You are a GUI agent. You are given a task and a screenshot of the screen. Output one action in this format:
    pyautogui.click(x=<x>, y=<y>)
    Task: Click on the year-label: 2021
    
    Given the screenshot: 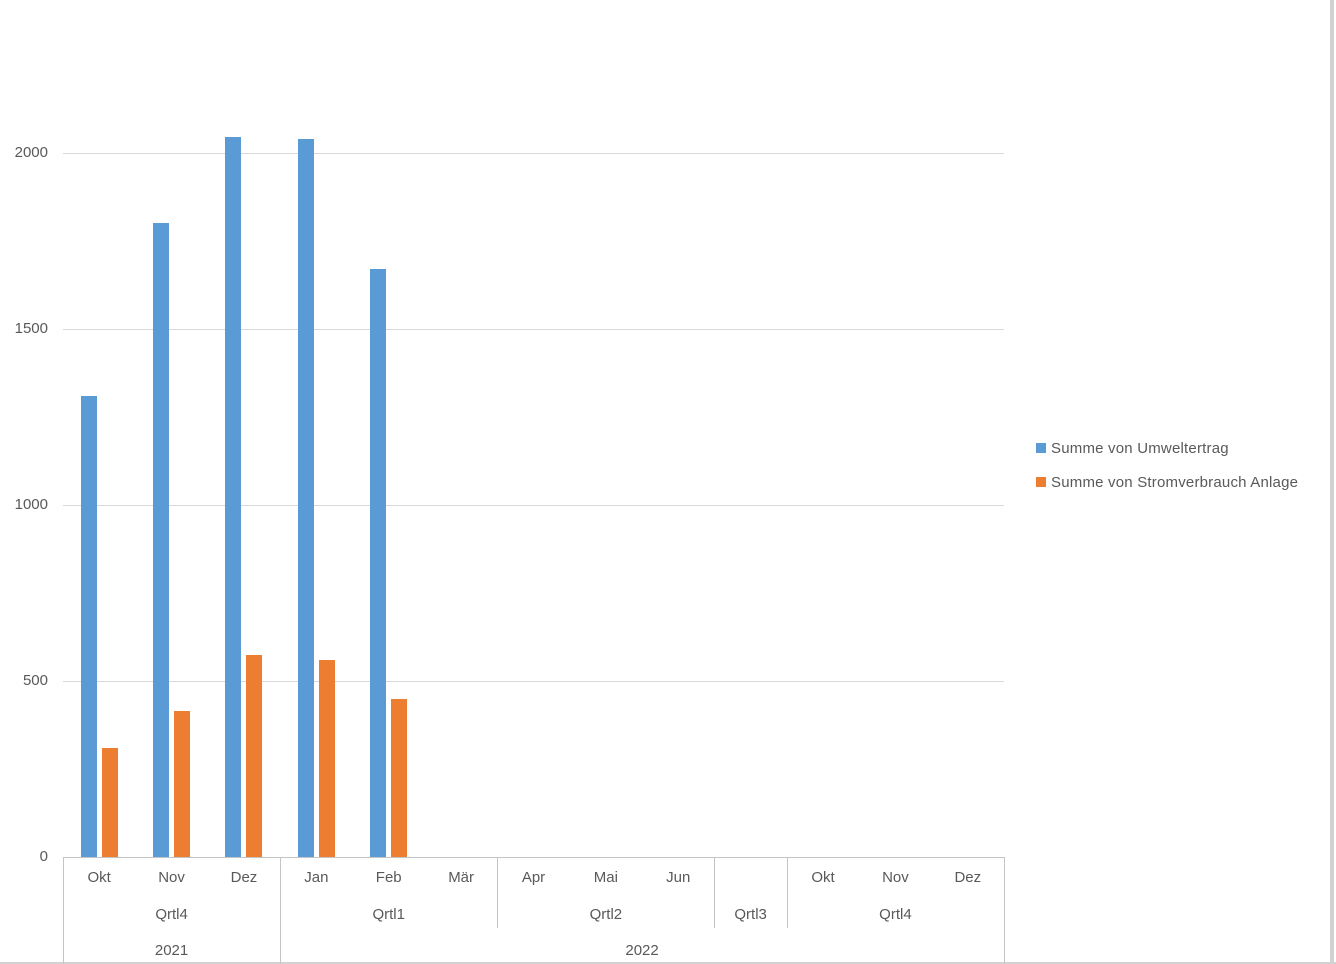 What is the action you would take?
    pyautogui.click(x=171, y=950)
    